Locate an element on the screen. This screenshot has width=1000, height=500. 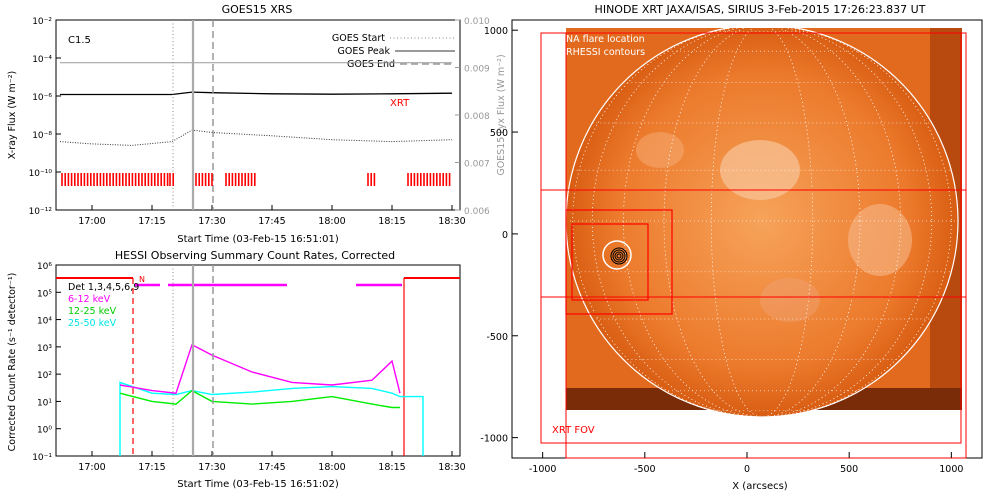
xrt-y-tick-label: 0 is located at coordinates (505, 235).